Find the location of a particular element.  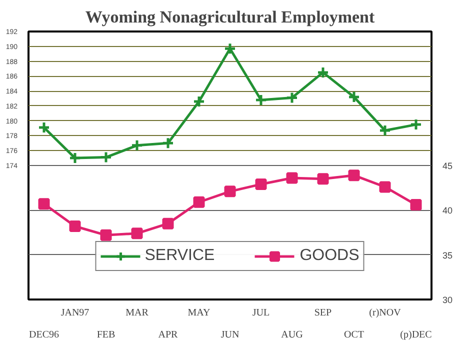

x-tick-label: AUG is located at coordinates (292, 335).